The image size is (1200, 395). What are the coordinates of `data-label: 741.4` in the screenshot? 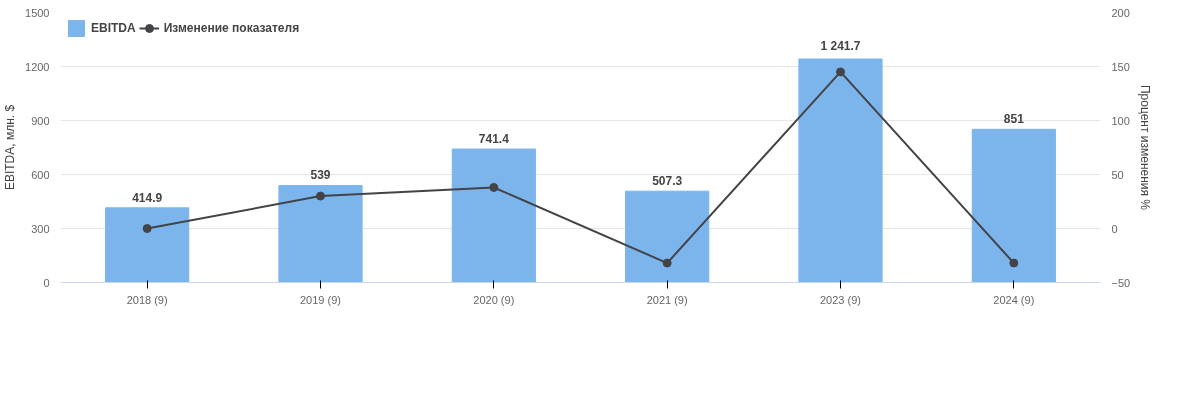 It's located at (494, 139).